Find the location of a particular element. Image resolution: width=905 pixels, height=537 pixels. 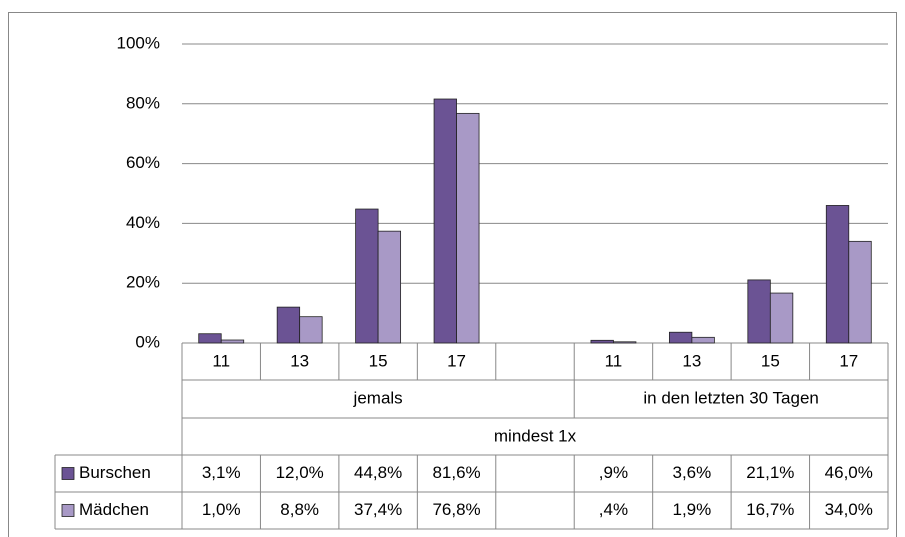

y-tick-label: 60% is located at coordinates (143, 162).